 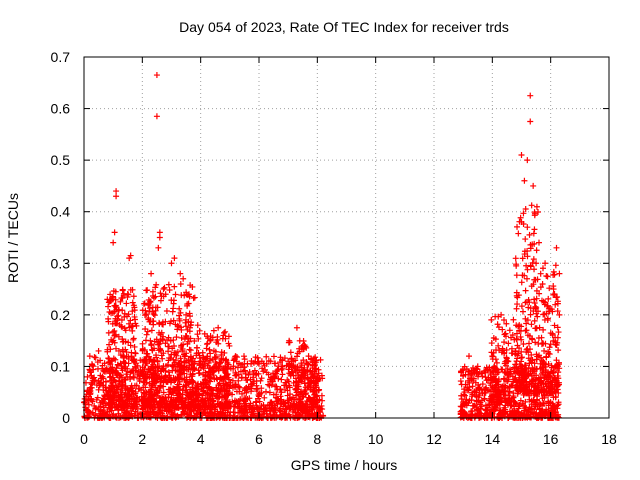 What do you see at coordinates (609, 439) in the screenshot?
I see `x-tick-label: 18` at bounding box center [609, 439].